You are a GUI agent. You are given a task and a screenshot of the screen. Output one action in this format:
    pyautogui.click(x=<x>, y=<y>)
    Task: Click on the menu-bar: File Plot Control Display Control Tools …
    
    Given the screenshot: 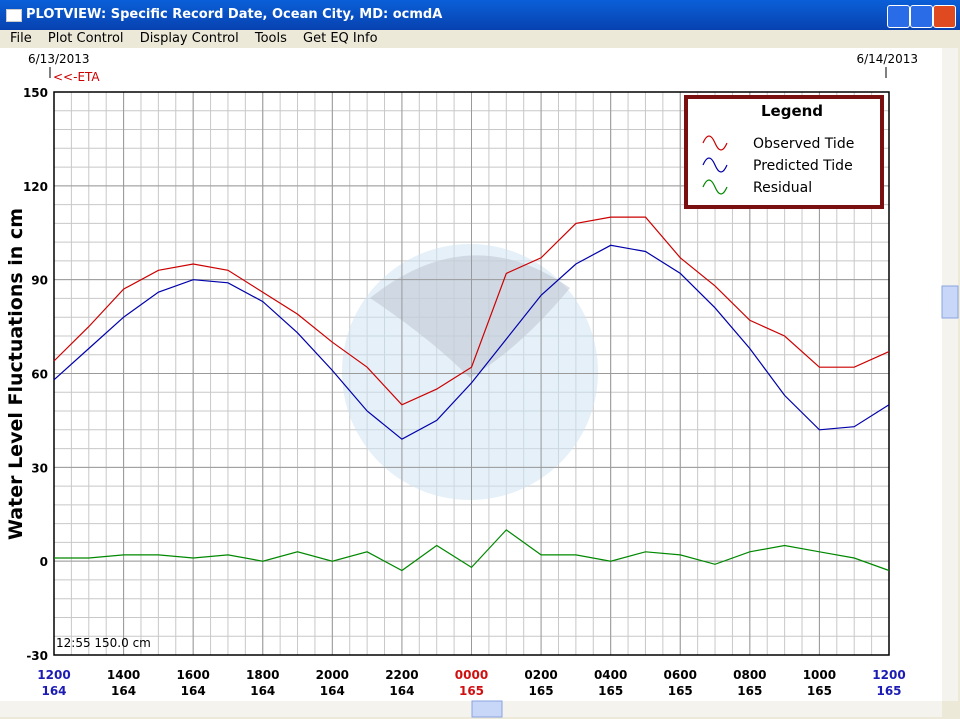 What is the action you would take?
    pyautogui.click(x=480, y=39)
    